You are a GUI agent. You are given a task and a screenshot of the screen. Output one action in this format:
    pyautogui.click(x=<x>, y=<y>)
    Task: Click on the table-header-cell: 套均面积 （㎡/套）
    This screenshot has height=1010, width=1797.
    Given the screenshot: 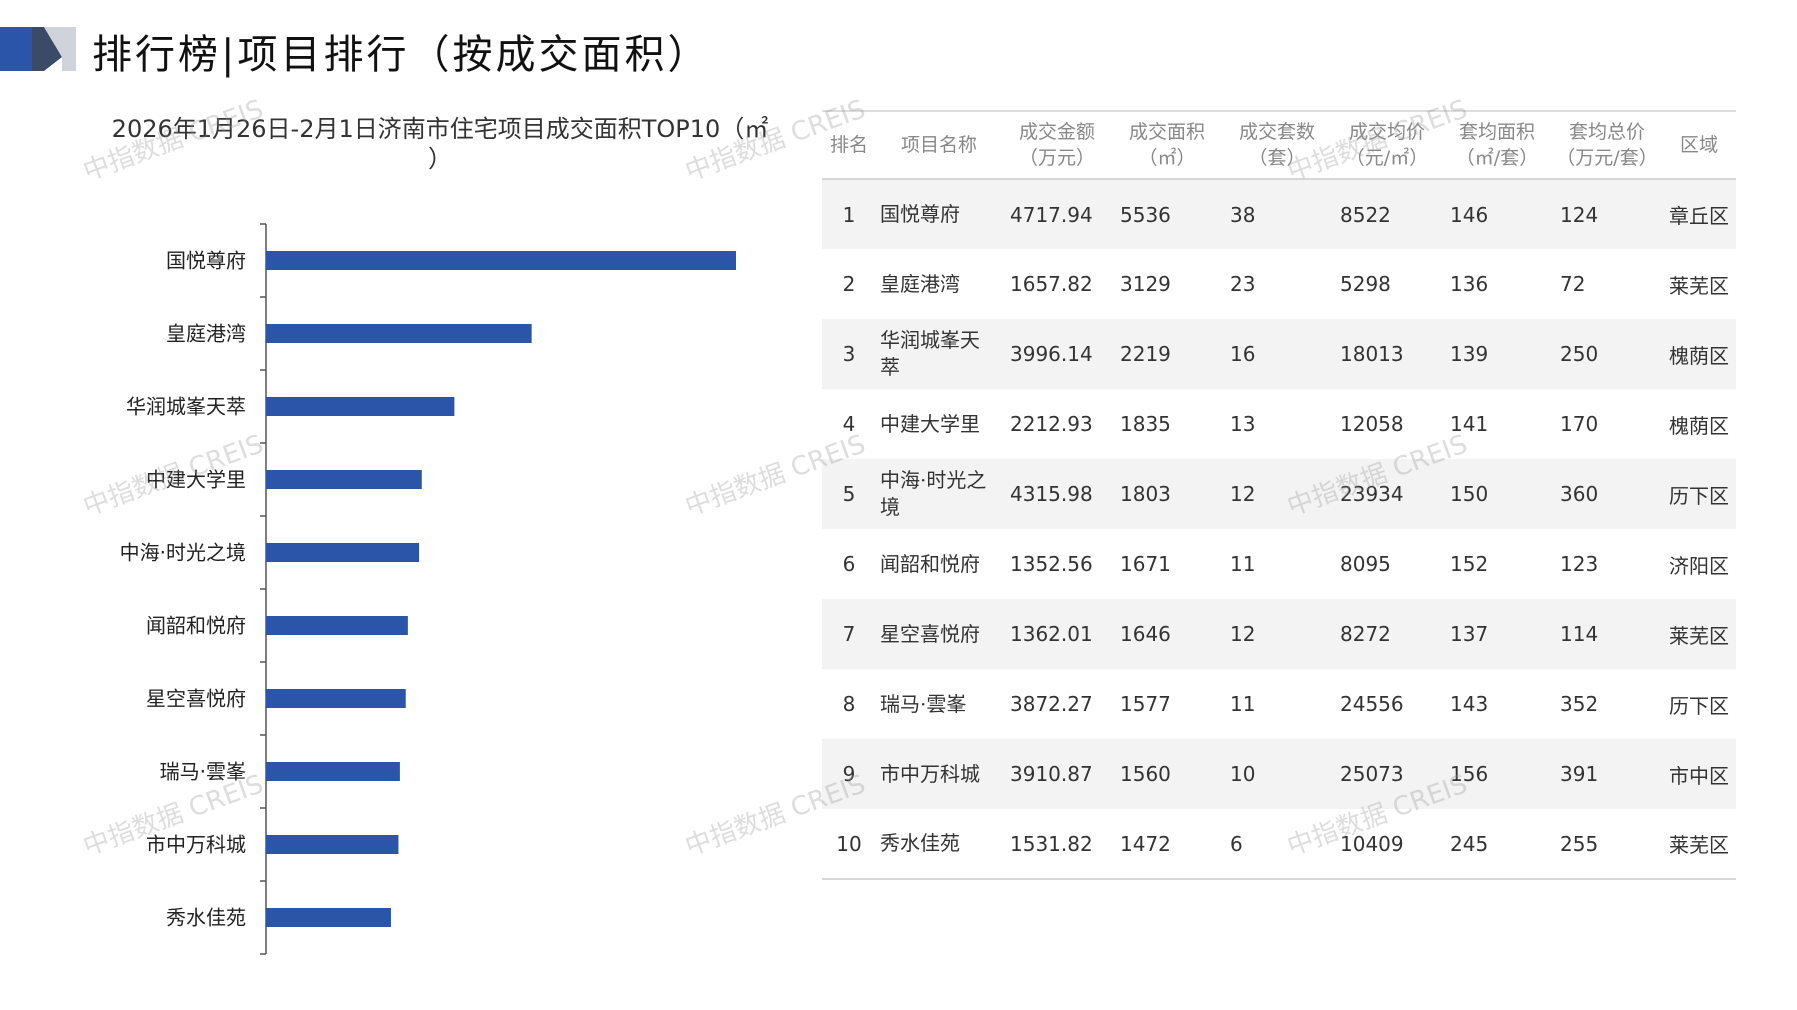 What is the action you would take?
    pyautogui.click(x=1497, y=145)
    